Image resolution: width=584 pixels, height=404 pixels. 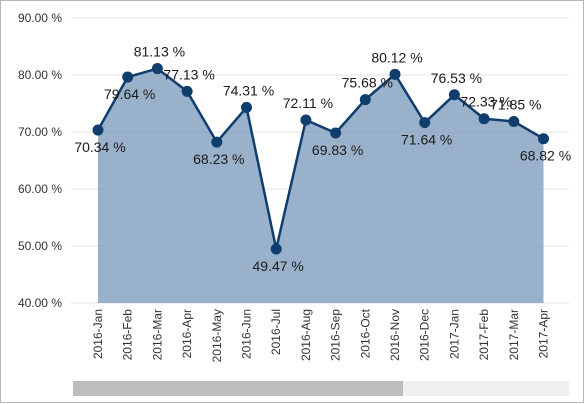 I want to click on data-label: 68.23 %, so click(x=218, y=159).